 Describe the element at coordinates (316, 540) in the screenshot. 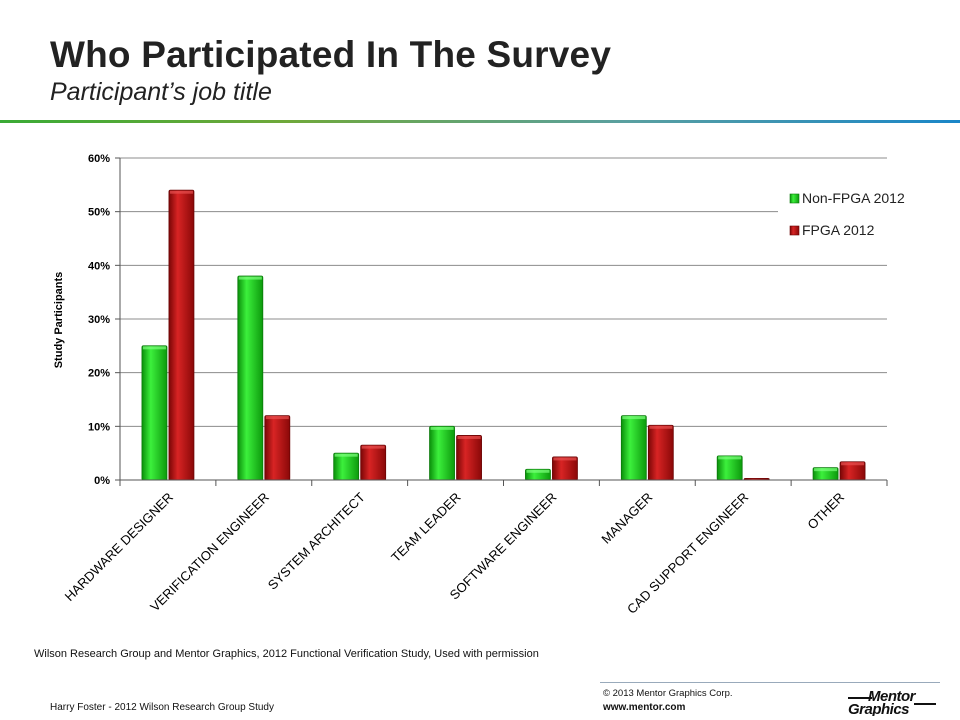

I see `x-tick-label: SYSTEM ARCHITECT` at that location.